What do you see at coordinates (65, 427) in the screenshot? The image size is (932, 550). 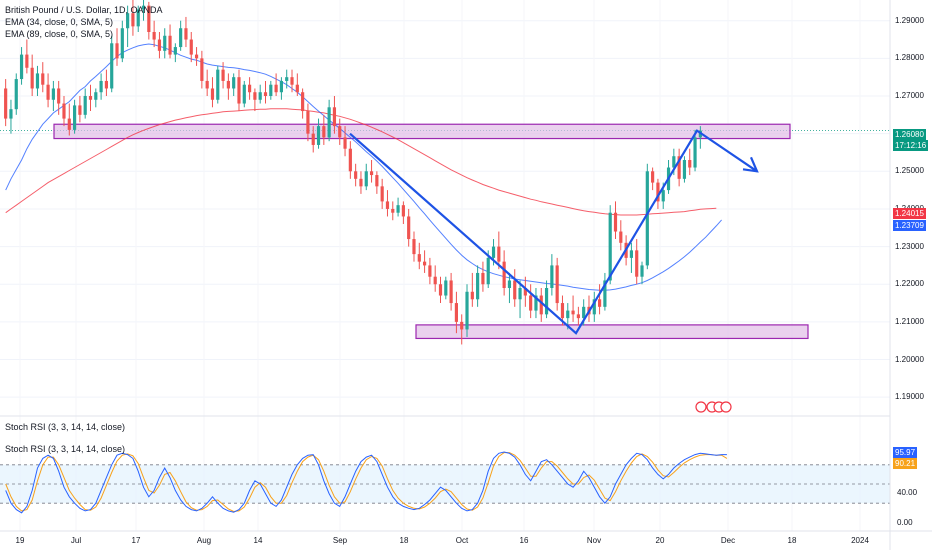 I see `stoch-legend-pane: Stoch RSI (3, 3, 14, 14, close)` at bounding box center [65, 427].